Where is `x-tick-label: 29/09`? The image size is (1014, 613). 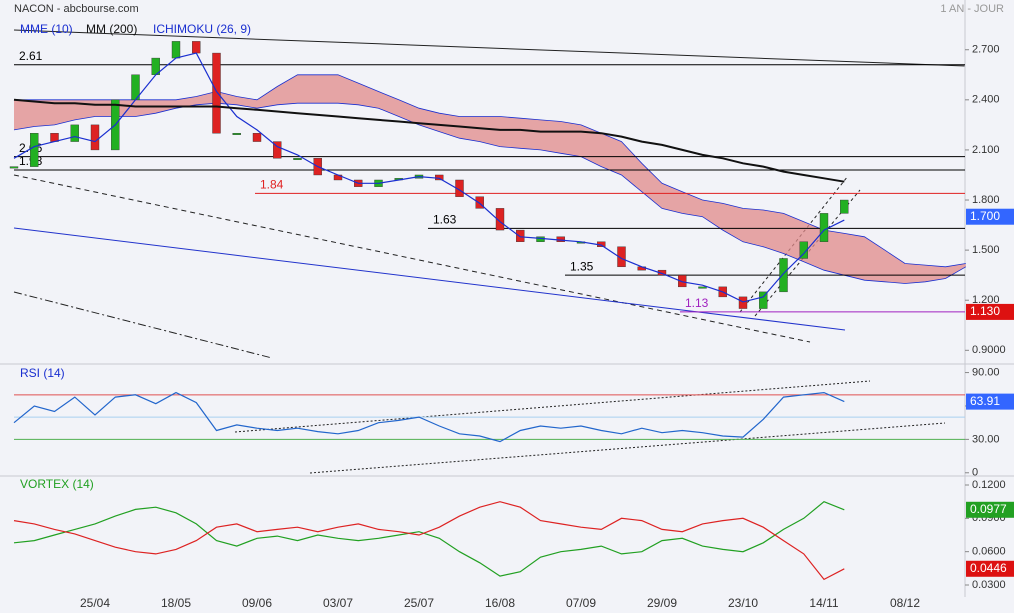
x-tick-label: 29/09 is located at coordinates (662, 603).